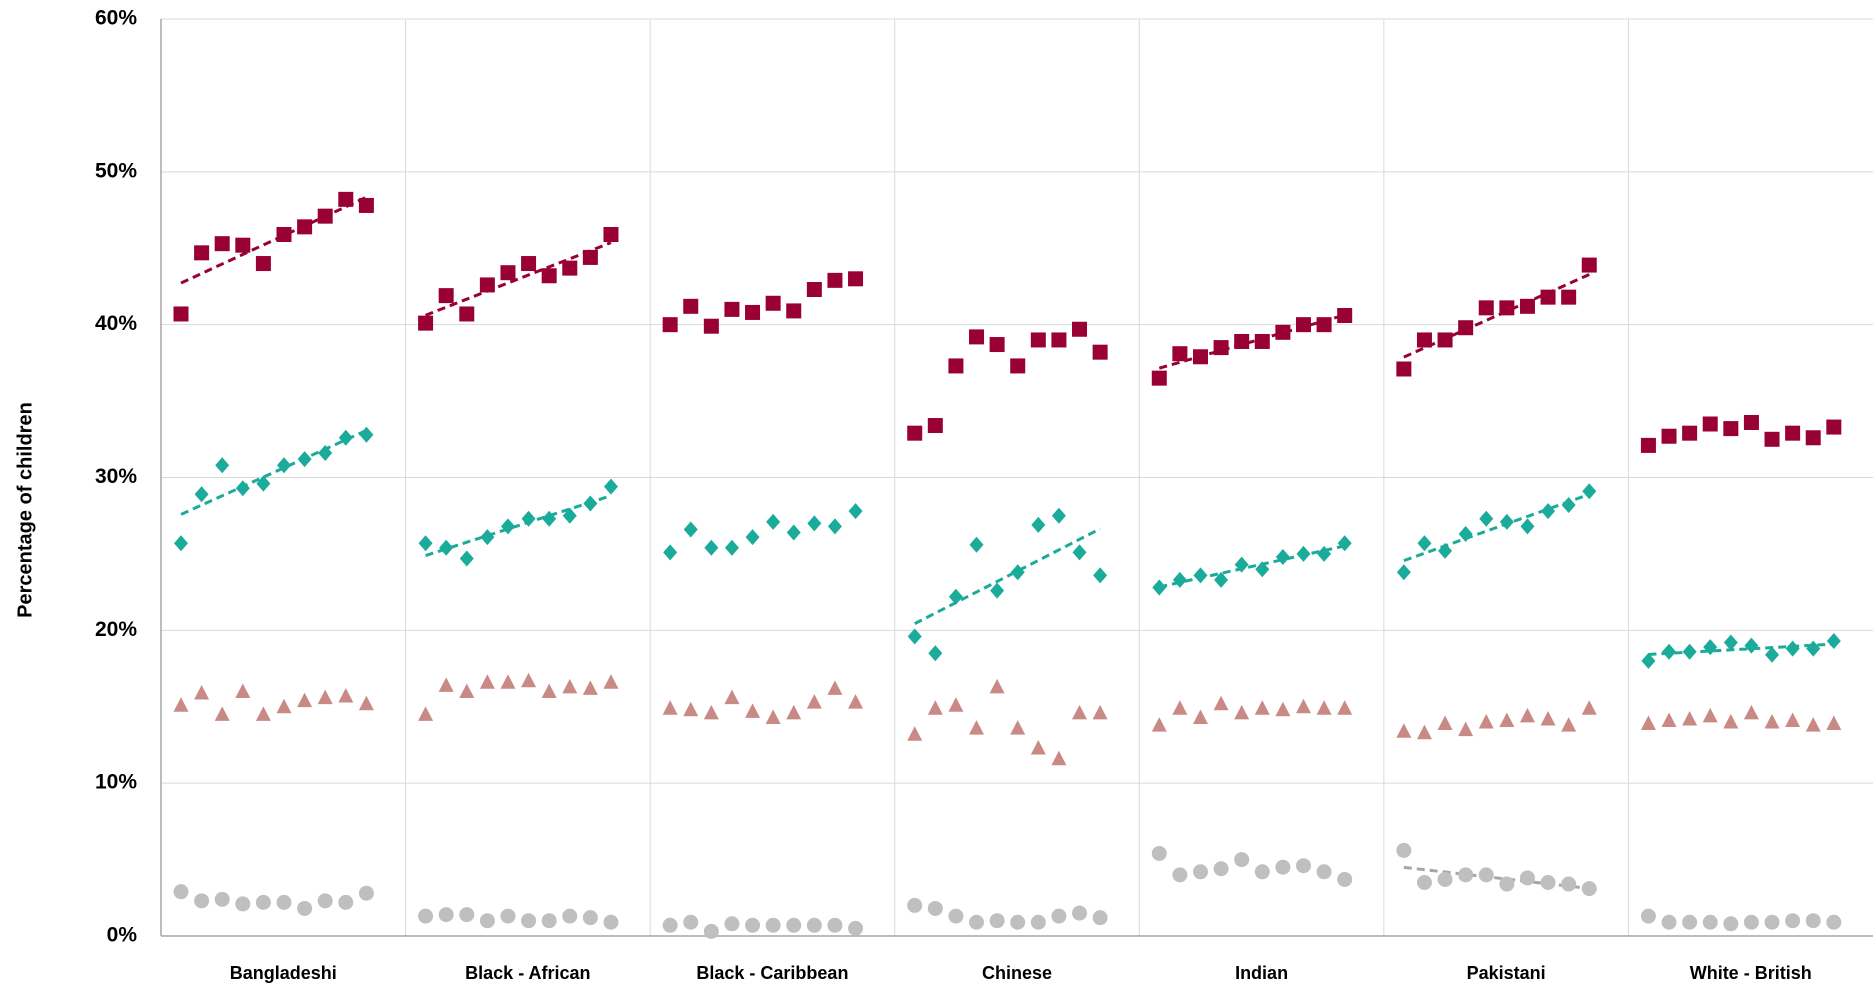 This screenshot has width=1874, height=990. What do you see at coordinates (116, 323) in the screenshot?
I see `y-tick-label: 40%` at bounding box center [116, 323].